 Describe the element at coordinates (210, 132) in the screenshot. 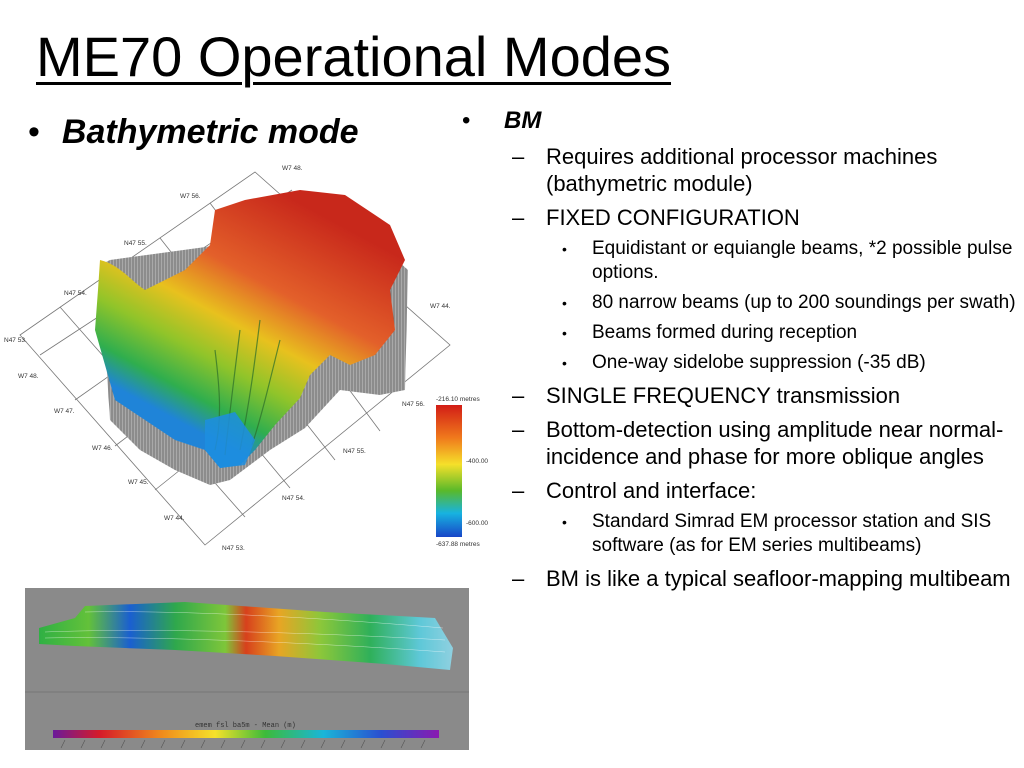

I see `left-bullet-text: Bathymetric mode` at that location.